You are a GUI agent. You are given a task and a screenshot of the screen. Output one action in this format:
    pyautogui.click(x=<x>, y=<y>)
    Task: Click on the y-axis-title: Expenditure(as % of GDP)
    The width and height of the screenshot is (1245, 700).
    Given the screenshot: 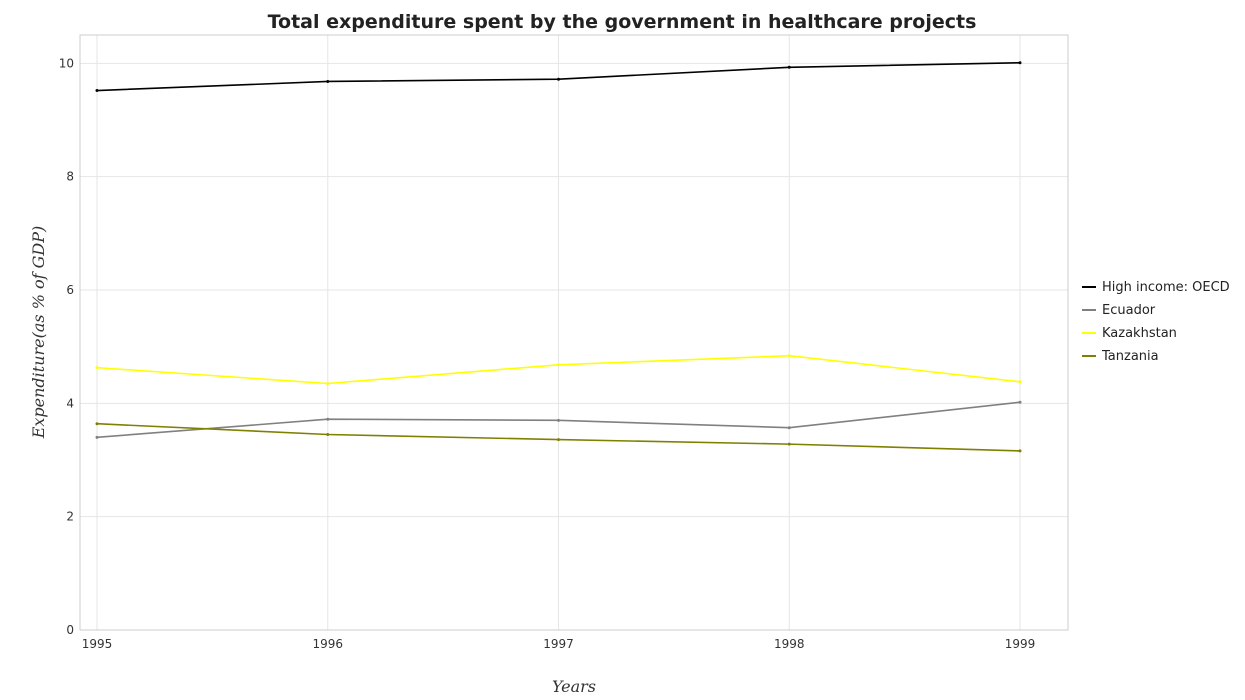 What is the action you would take?
    pyautogui.click(x=38, y=333)
    